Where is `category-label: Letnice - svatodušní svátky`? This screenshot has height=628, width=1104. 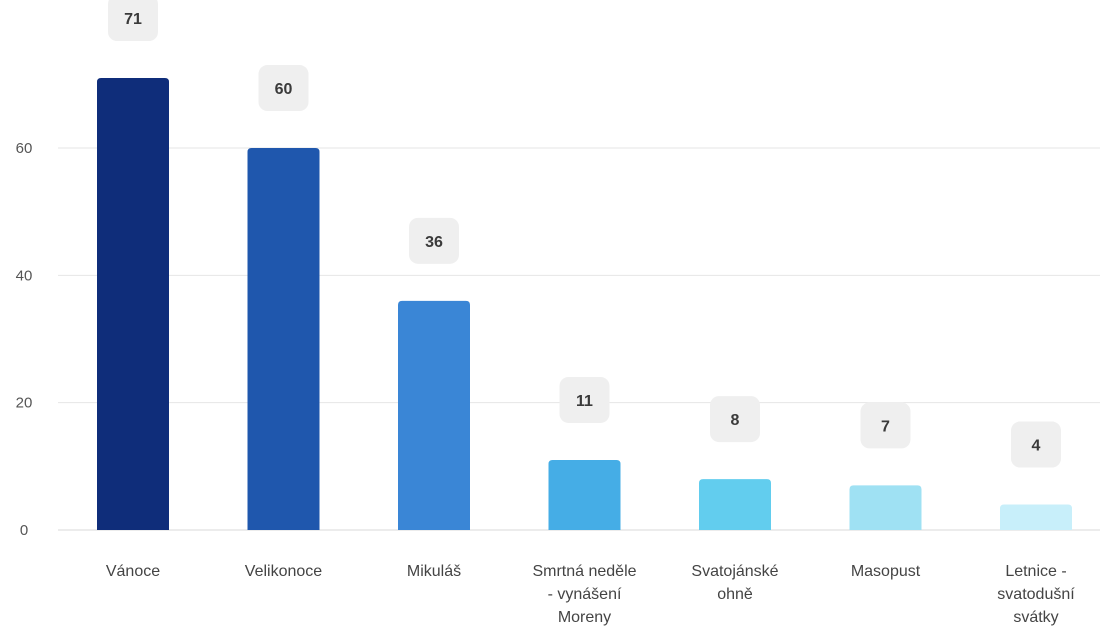
category-label: Letnice - svatodušní svátky is located at coordinates (1036, 594).